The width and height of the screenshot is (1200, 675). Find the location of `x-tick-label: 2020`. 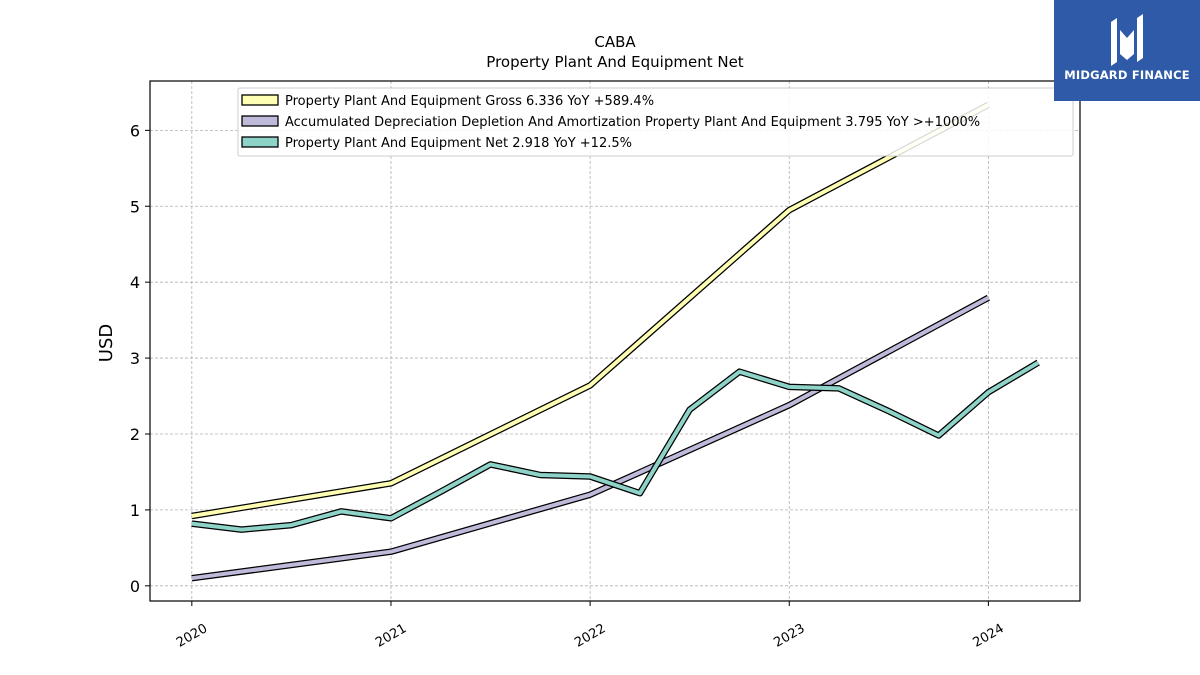

x-tick-label: 2020 is located at coordinates (192, 636).